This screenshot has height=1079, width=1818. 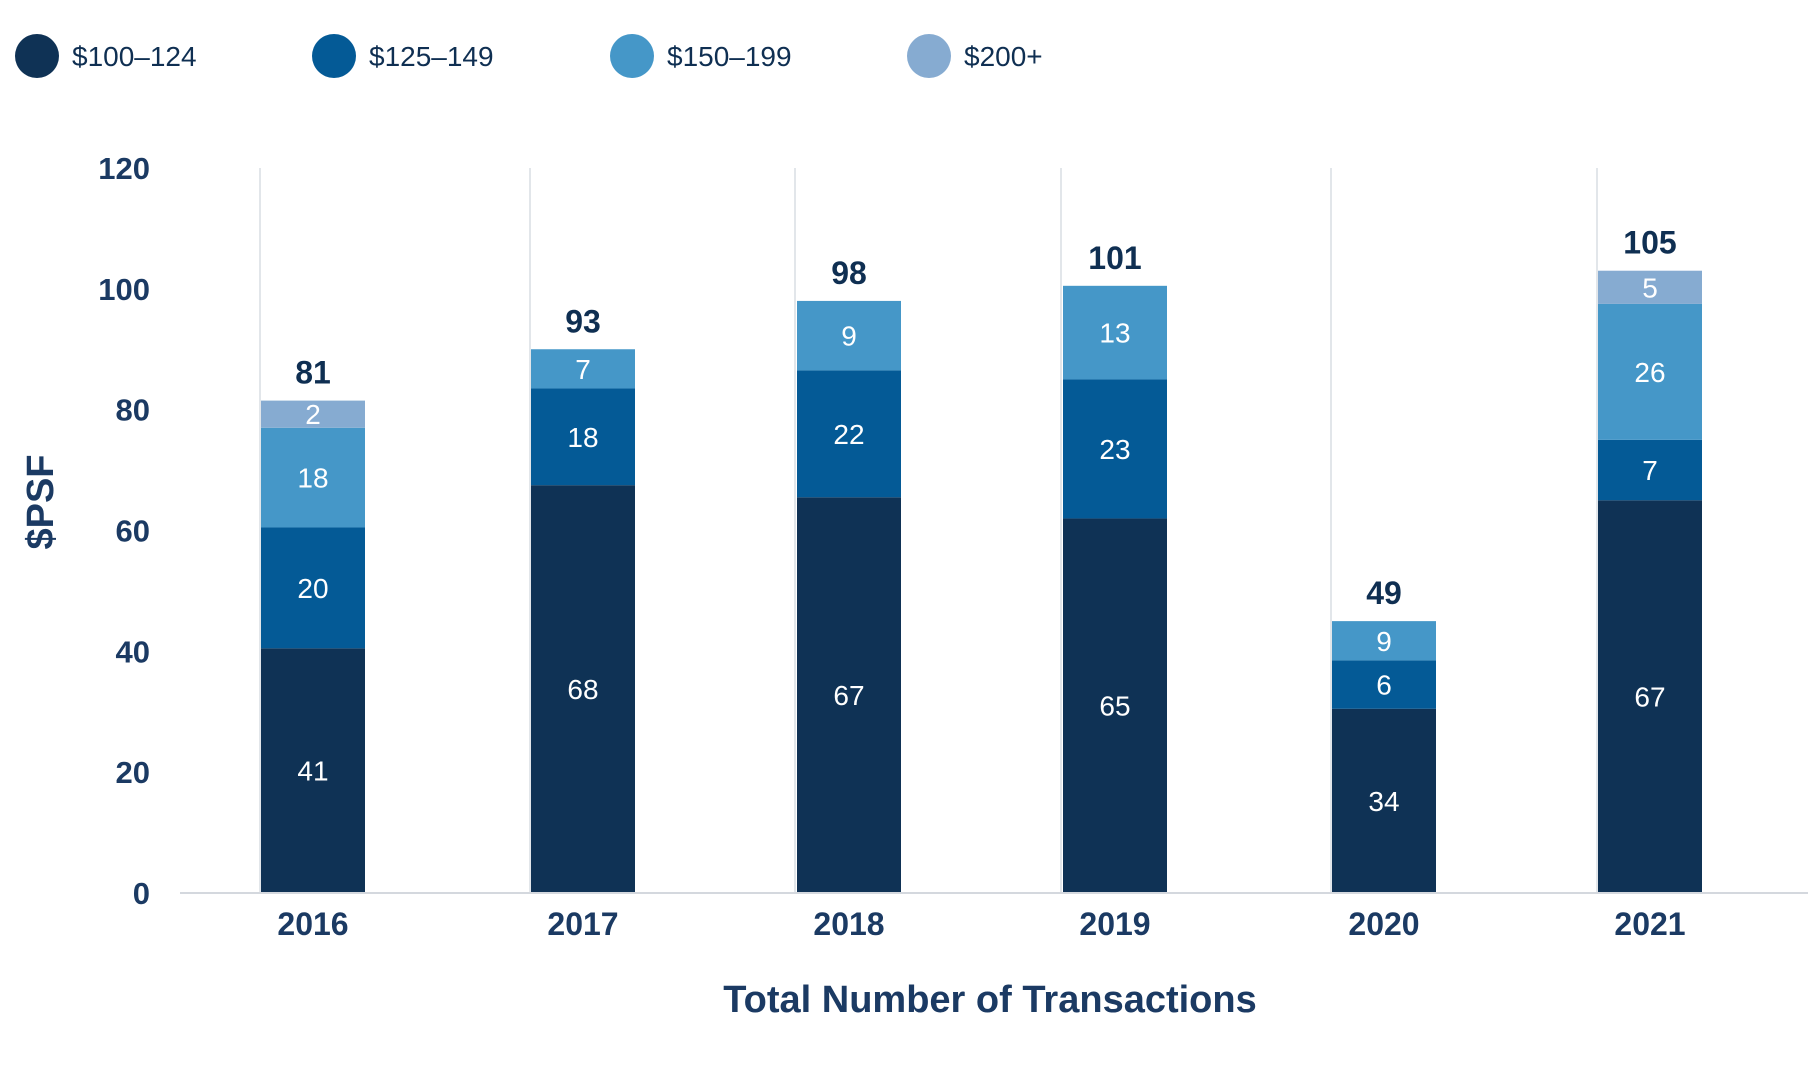 I want to click on data-label: 22, so click(x=848, y=434).